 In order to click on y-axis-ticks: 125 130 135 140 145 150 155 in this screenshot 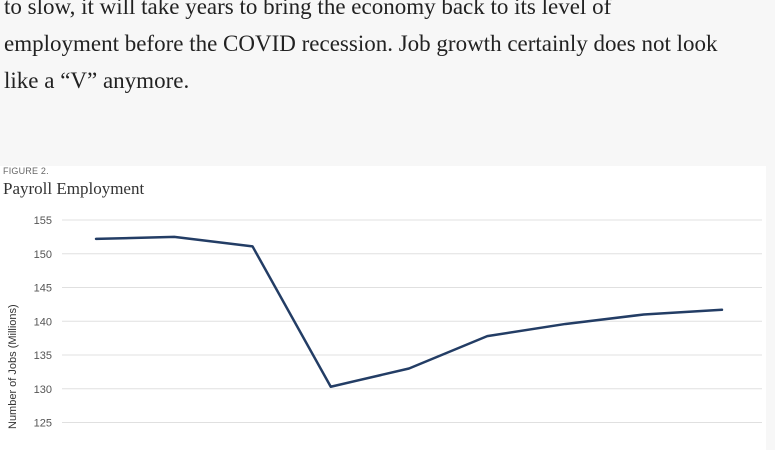, I will do `click(43, 322)`.